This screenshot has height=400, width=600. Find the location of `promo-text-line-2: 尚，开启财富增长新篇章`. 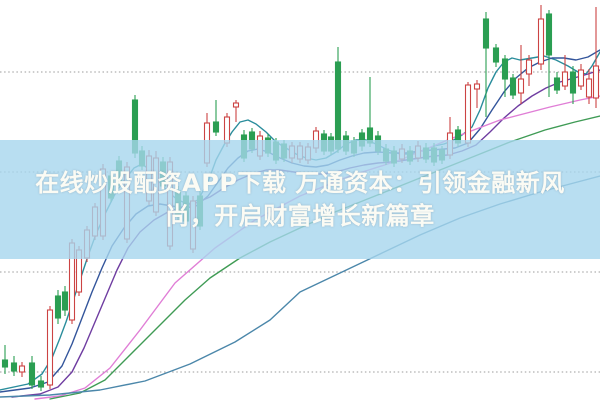

promo-text-line-2: 尚，开启财富增长新篇章 is located at coordinates (300, 215).